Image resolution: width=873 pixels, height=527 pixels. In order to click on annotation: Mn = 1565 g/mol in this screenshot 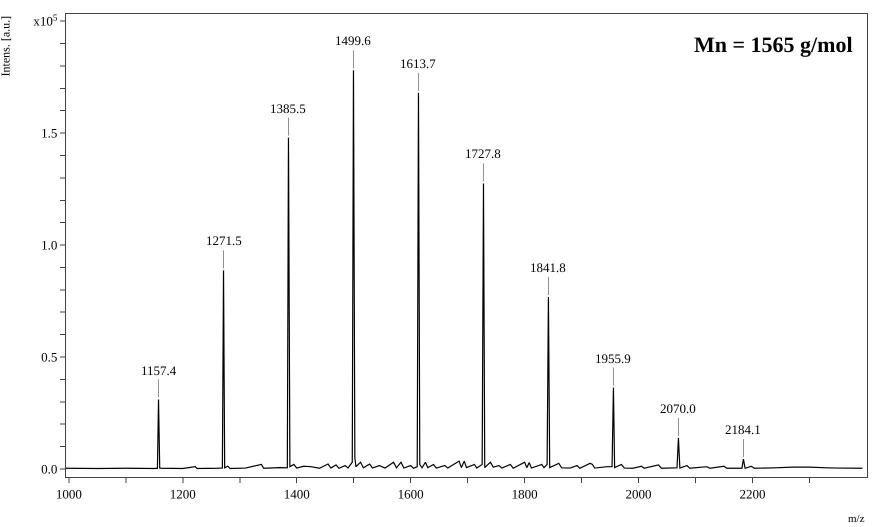, I will do `click(773, 44)`.